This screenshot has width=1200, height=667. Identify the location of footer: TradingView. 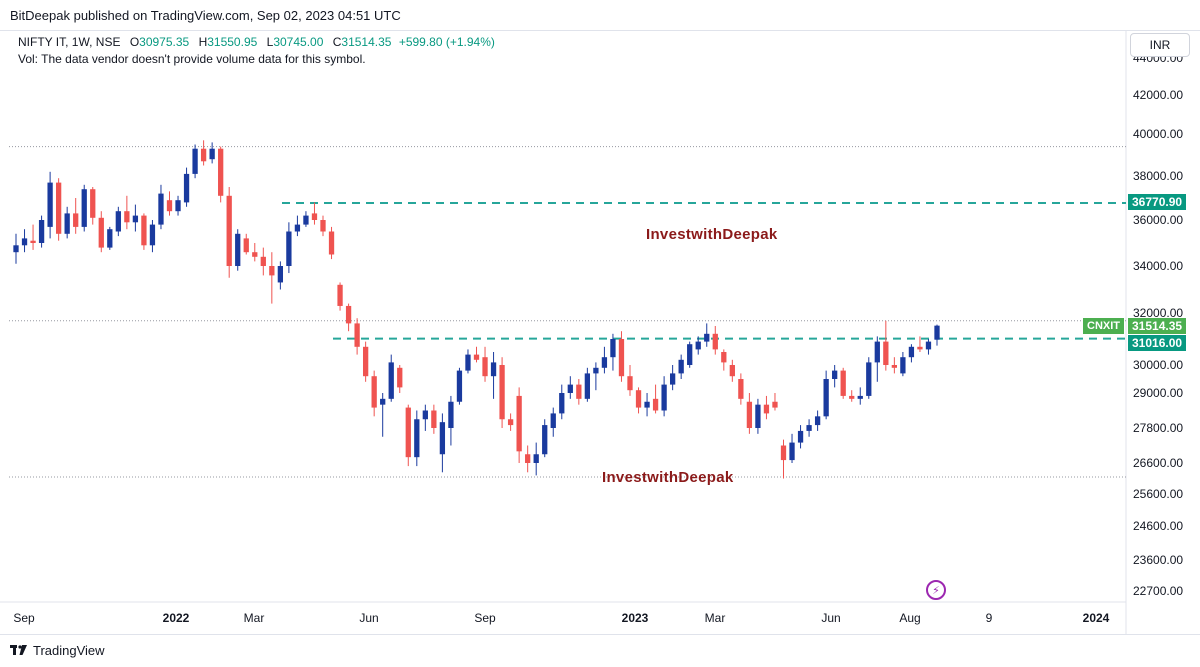
(600, 650).